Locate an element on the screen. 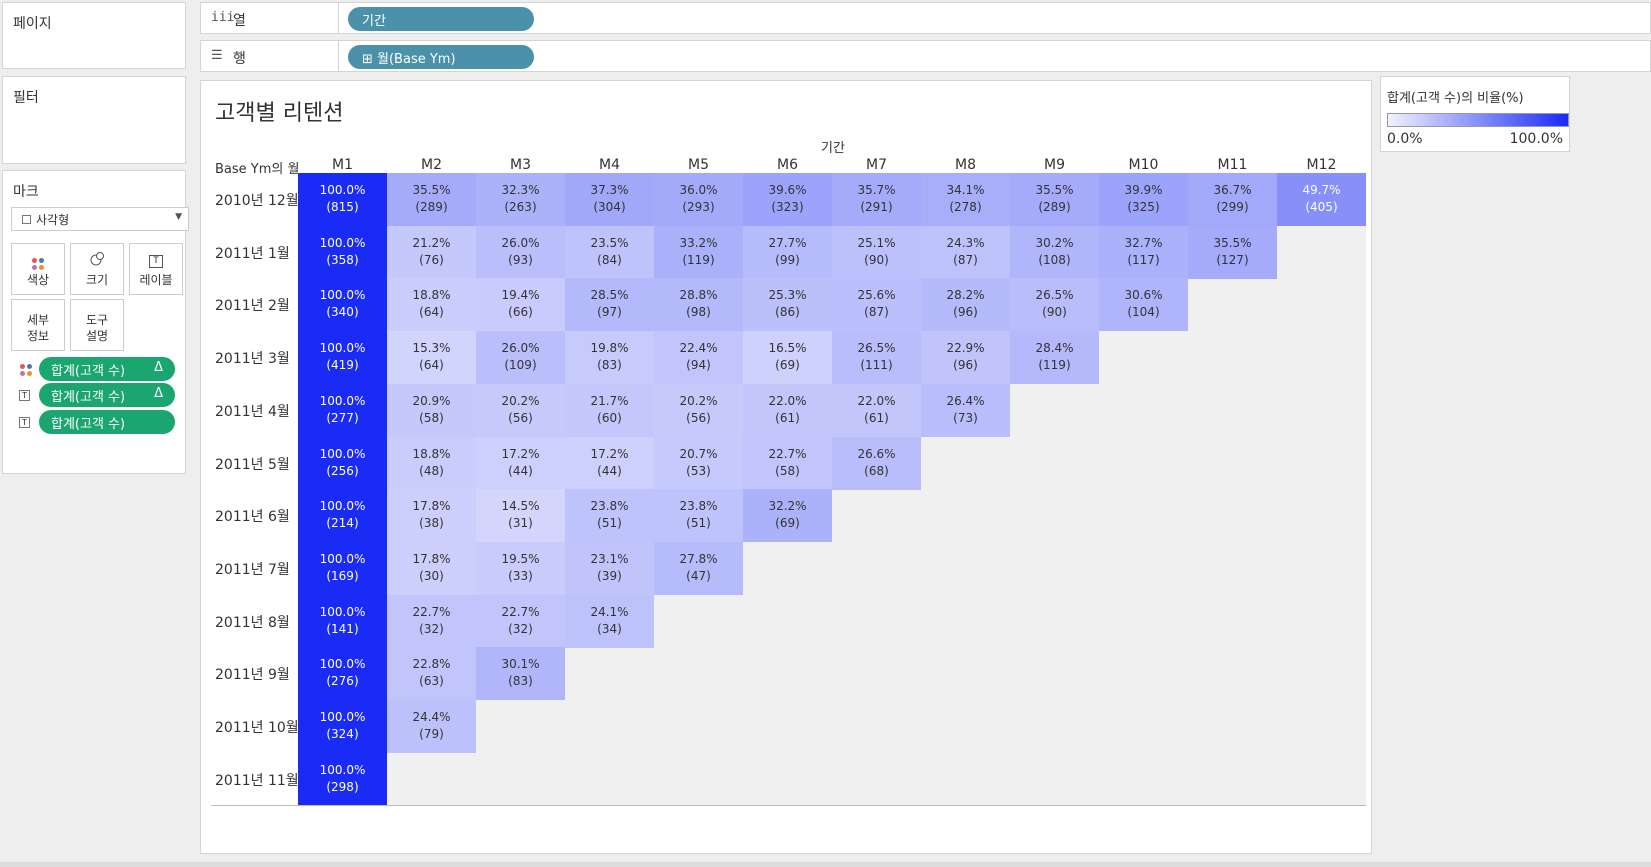  columns-pill: 기간 is located at coordinates (441, 19).